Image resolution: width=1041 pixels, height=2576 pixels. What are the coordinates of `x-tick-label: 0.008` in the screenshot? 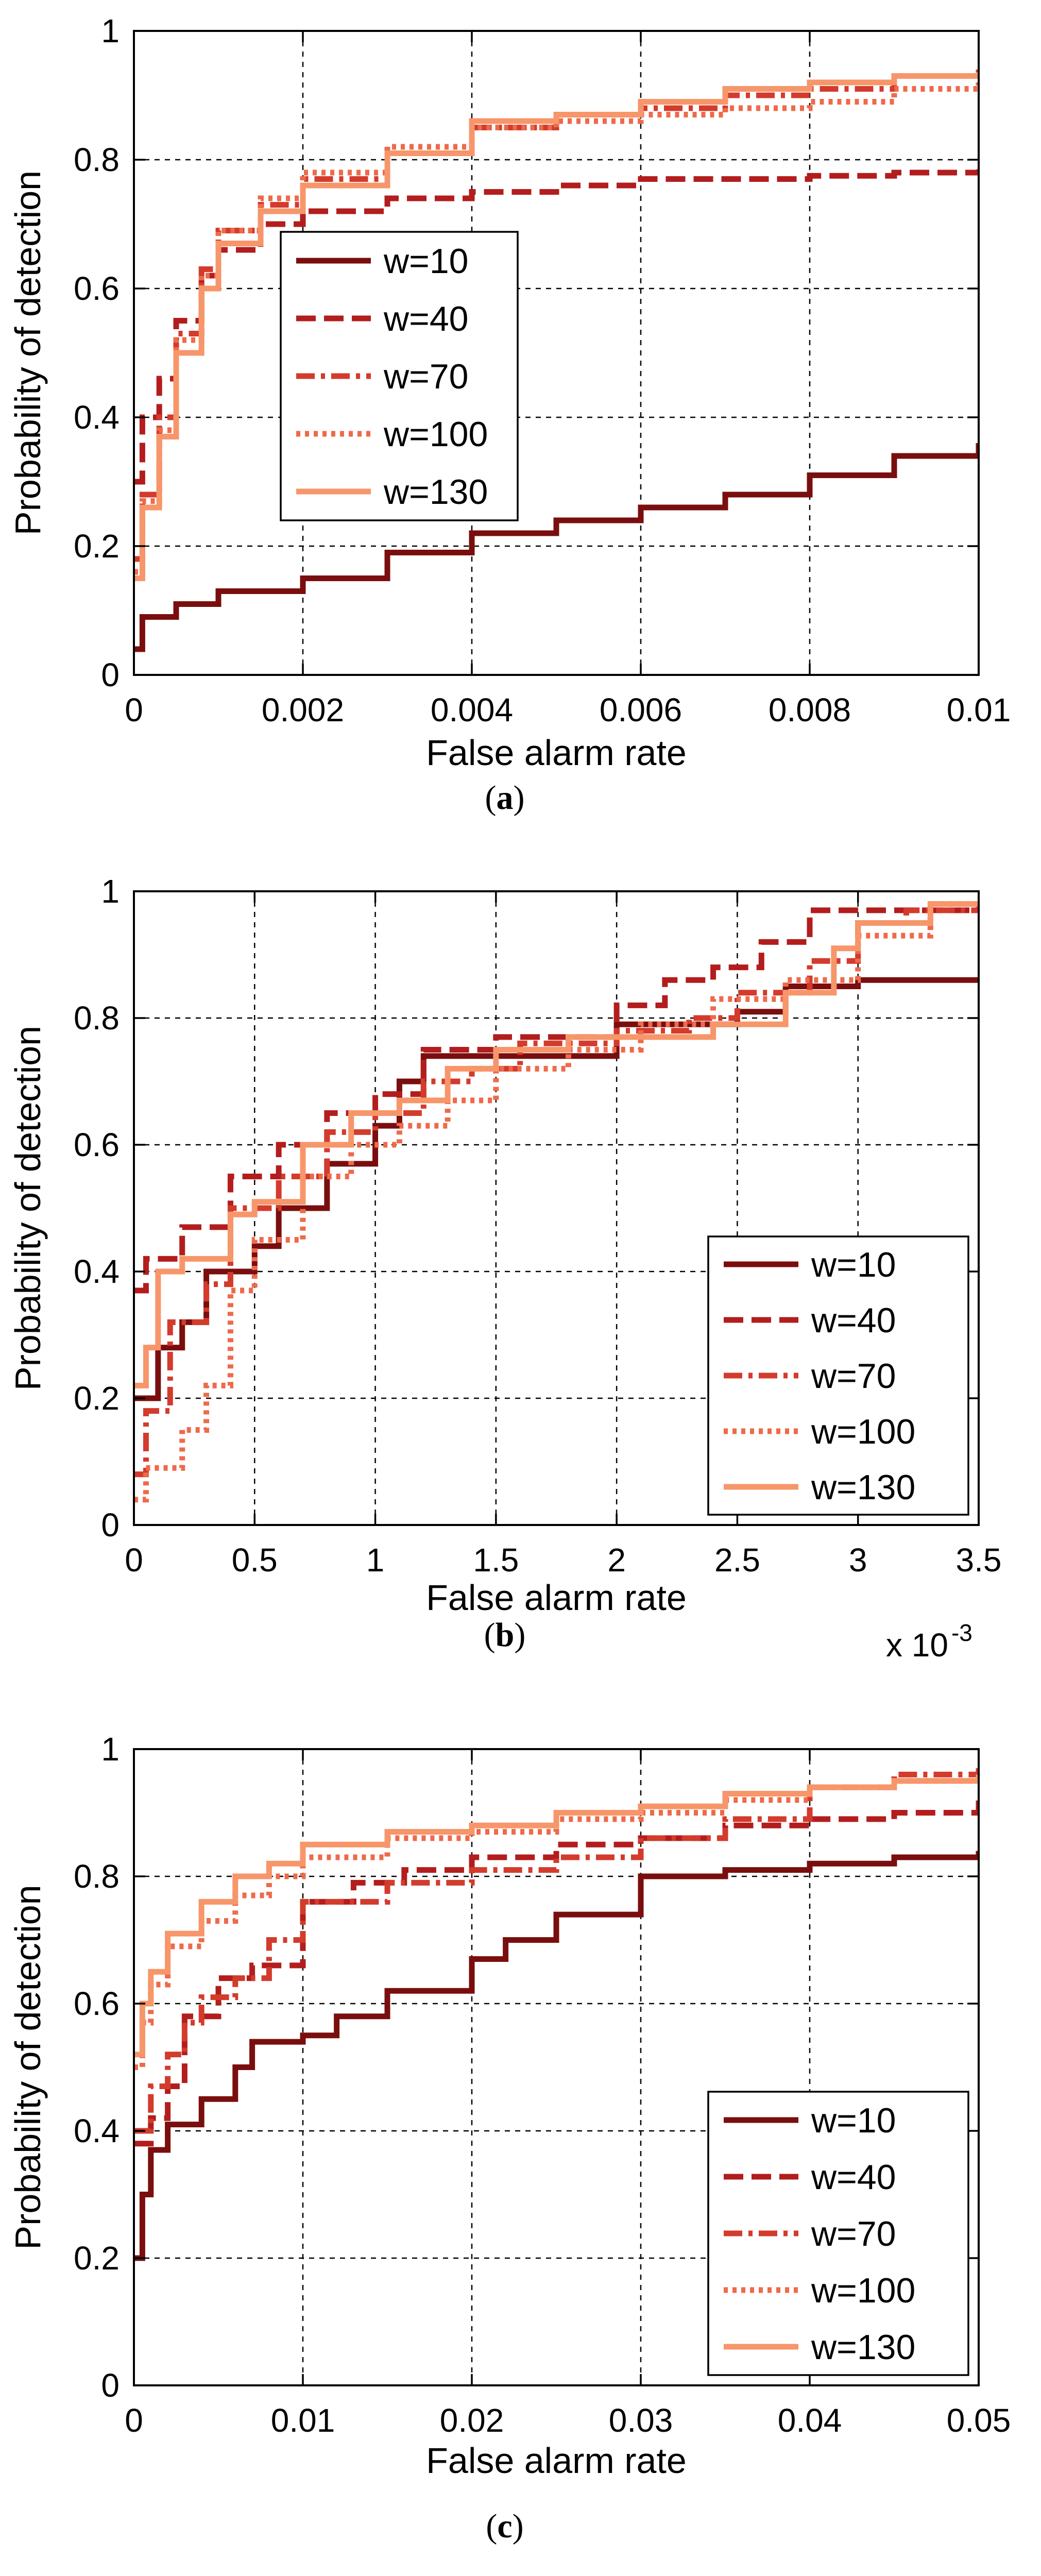 It's located at (810, 709).